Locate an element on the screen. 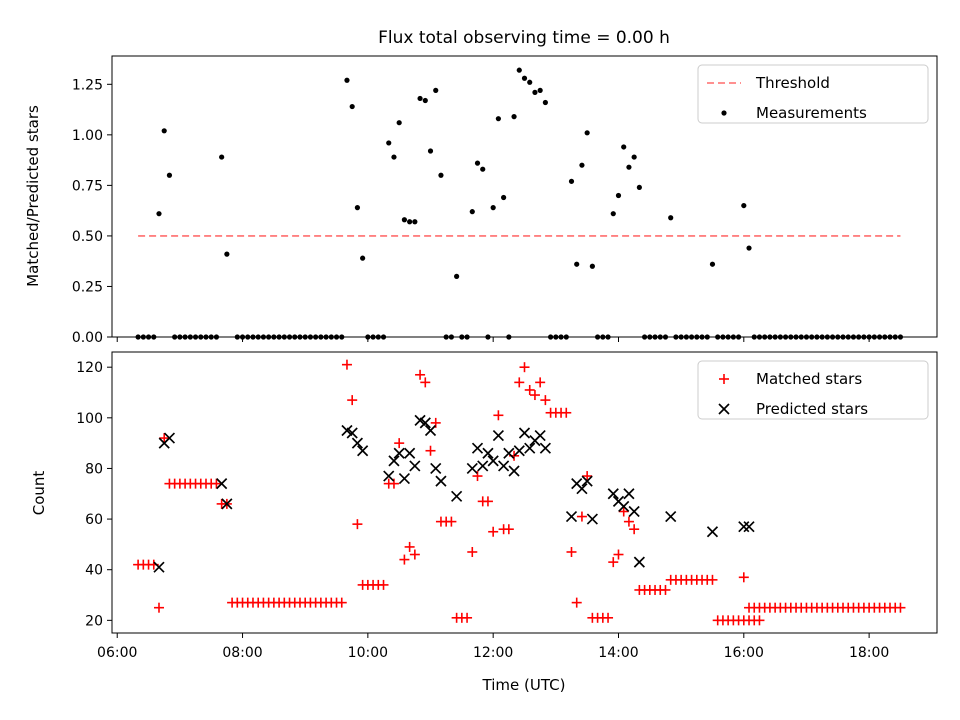  count-x-tick-label: 16:00 is located at coordinates (744, 653).